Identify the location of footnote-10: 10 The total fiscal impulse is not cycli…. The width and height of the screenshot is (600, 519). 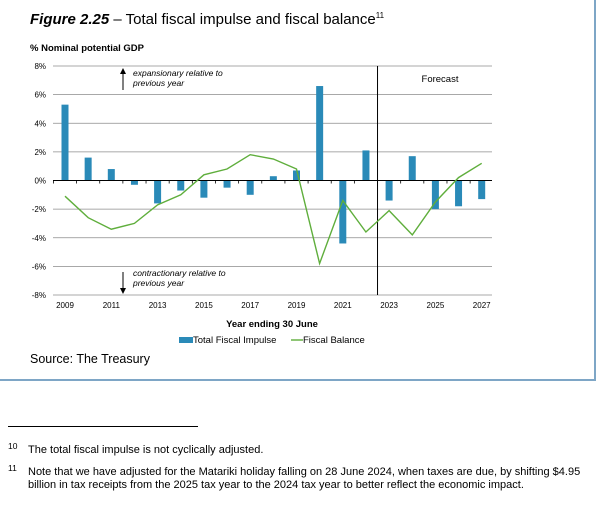
(298, 449).